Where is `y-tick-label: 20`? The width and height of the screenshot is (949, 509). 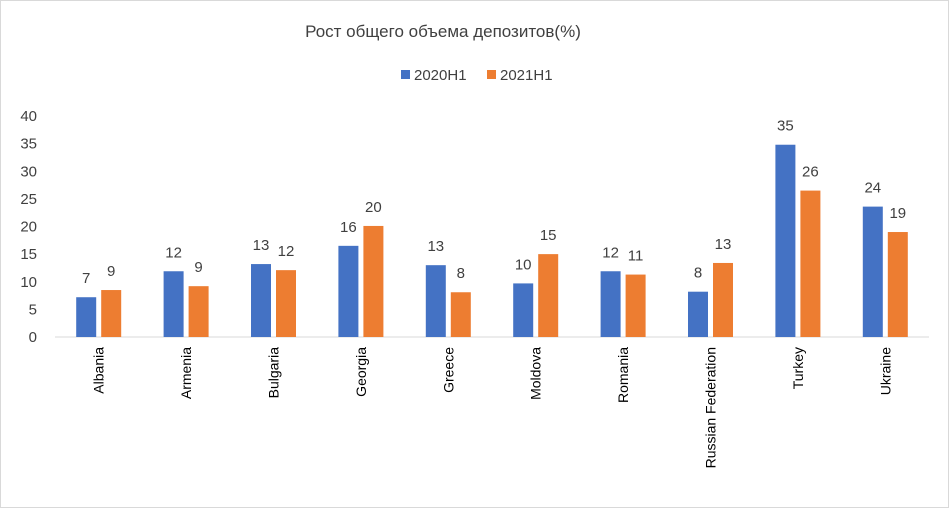 y-tick-label: 20 is located at coordinates (28, 227).